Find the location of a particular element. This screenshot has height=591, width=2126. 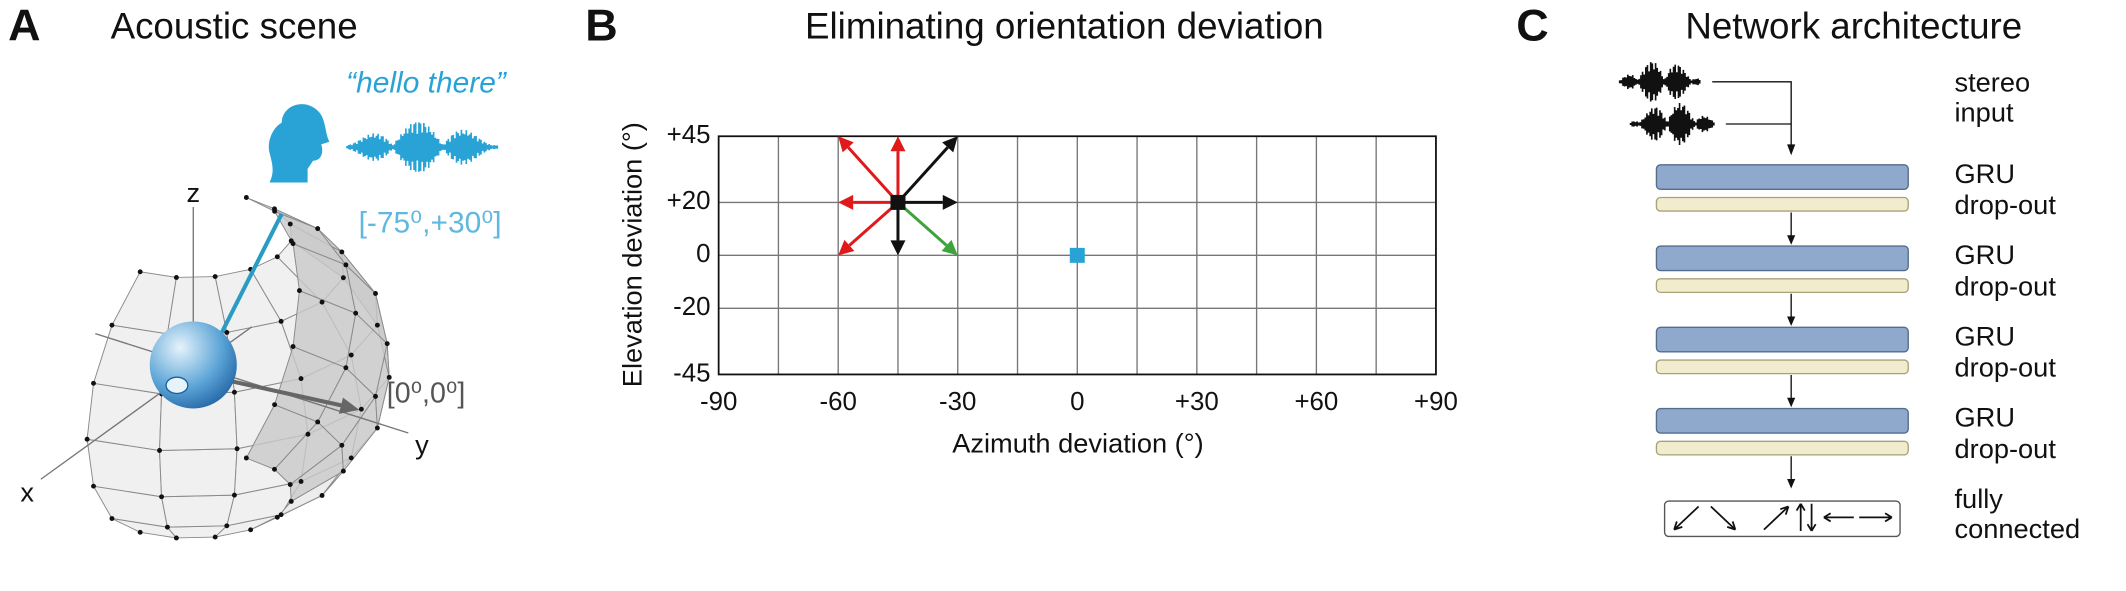

x-tick-label: -60 is located at coordinates (838, 402).